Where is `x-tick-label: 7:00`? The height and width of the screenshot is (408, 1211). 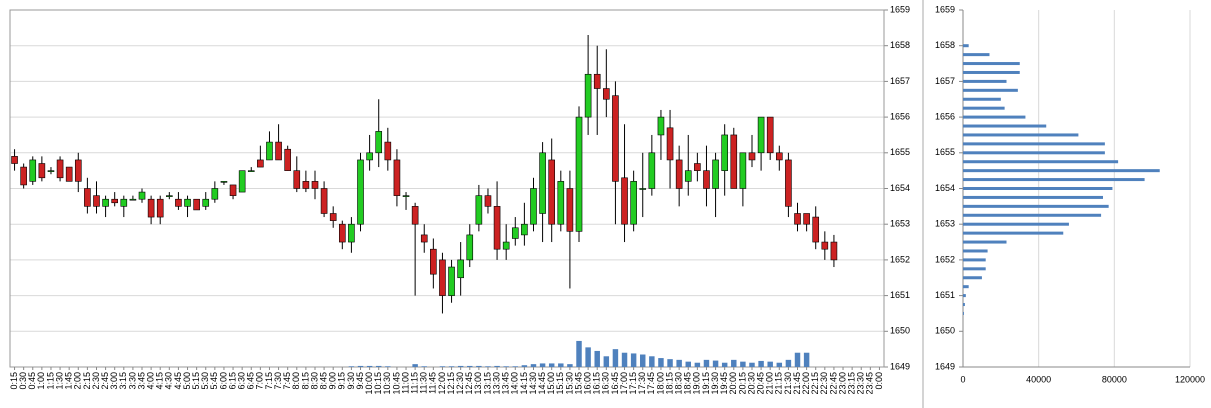
x-tick-label: 7:00 is located at coordinates (260, 381).